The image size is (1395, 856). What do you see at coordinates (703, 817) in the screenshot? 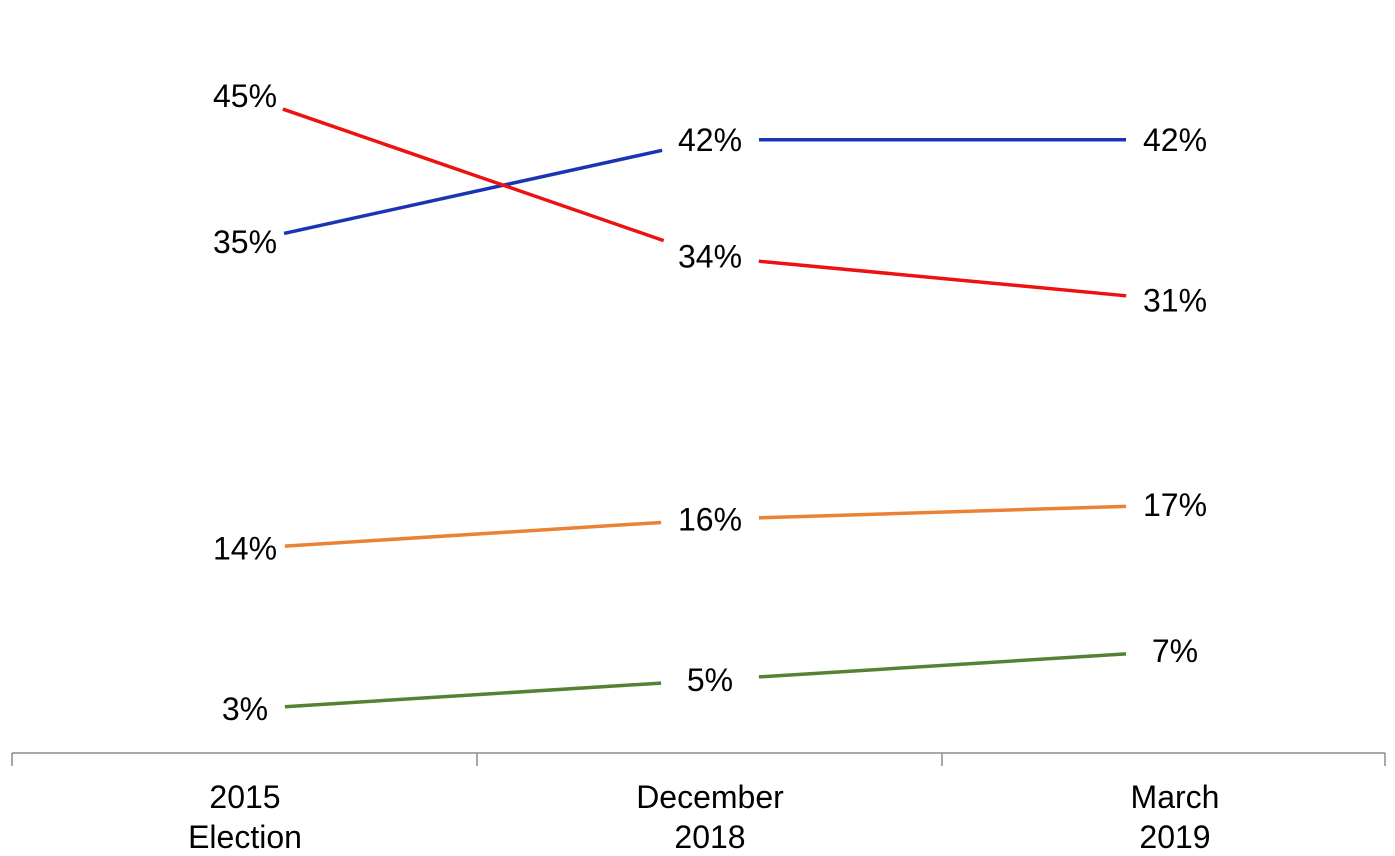
I see `category-labels: 2015 Election December 2018 March 2019` at bounding box center [703, 817].